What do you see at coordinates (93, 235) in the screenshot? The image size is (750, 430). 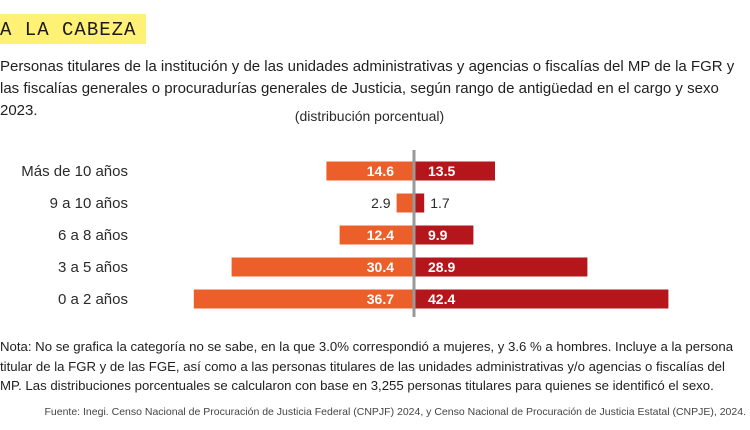 I see `category-label: 6 a 8 años` at bounding box center [93, 235].